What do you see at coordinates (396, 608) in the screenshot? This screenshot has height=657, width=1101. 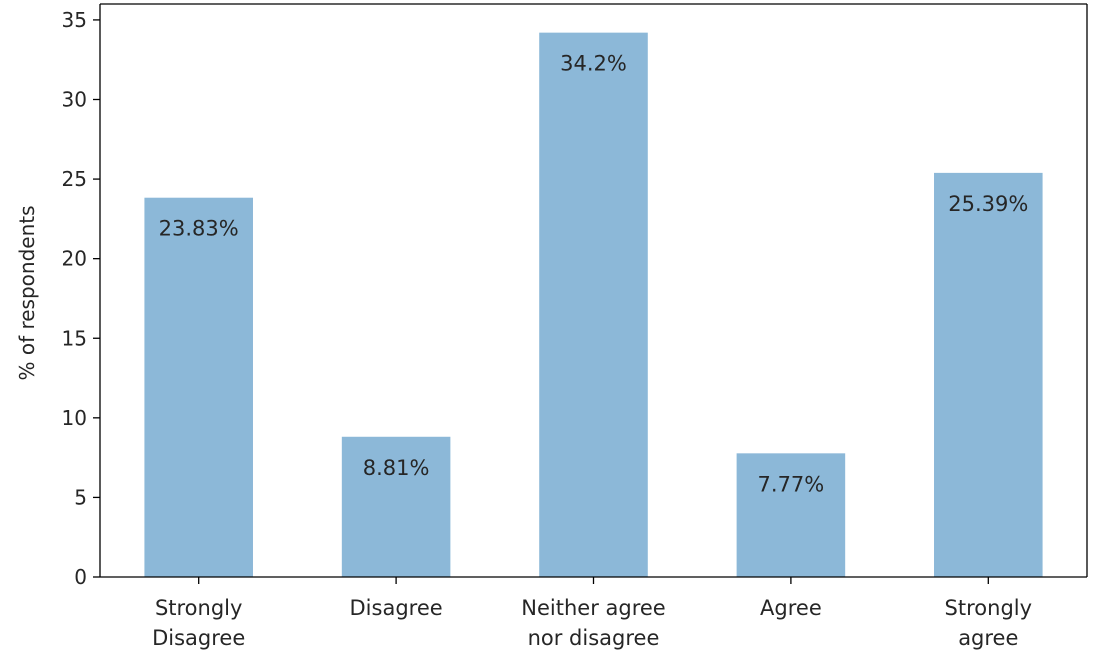 I see `x-tick-label: Disagree` at bounding box center [396, 608].